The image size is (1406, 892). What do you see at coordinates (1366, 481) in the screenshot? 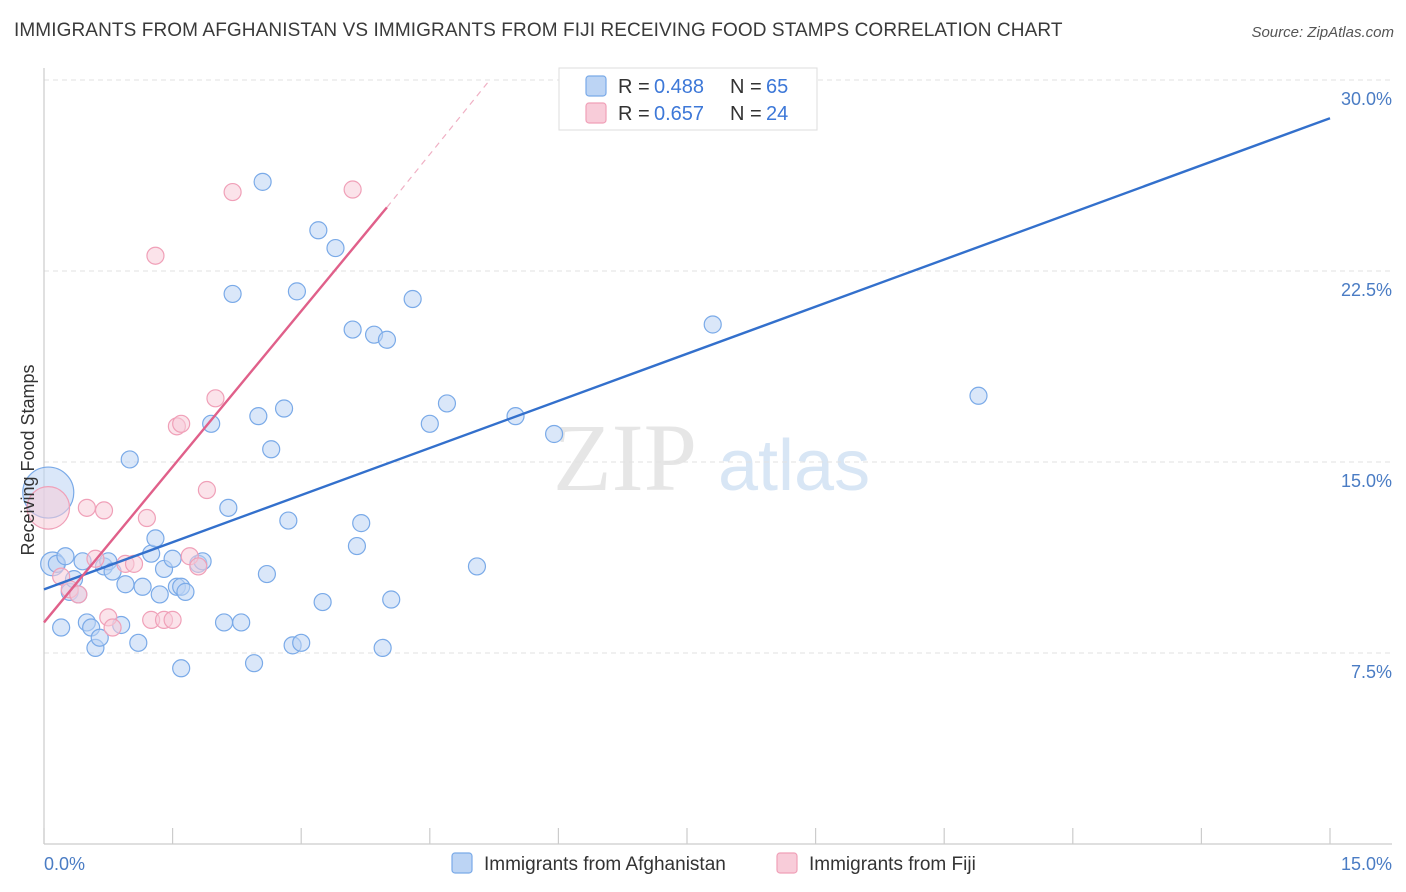
I see `y-tick-label: 15.0%` at bounding box center [1366, 481].